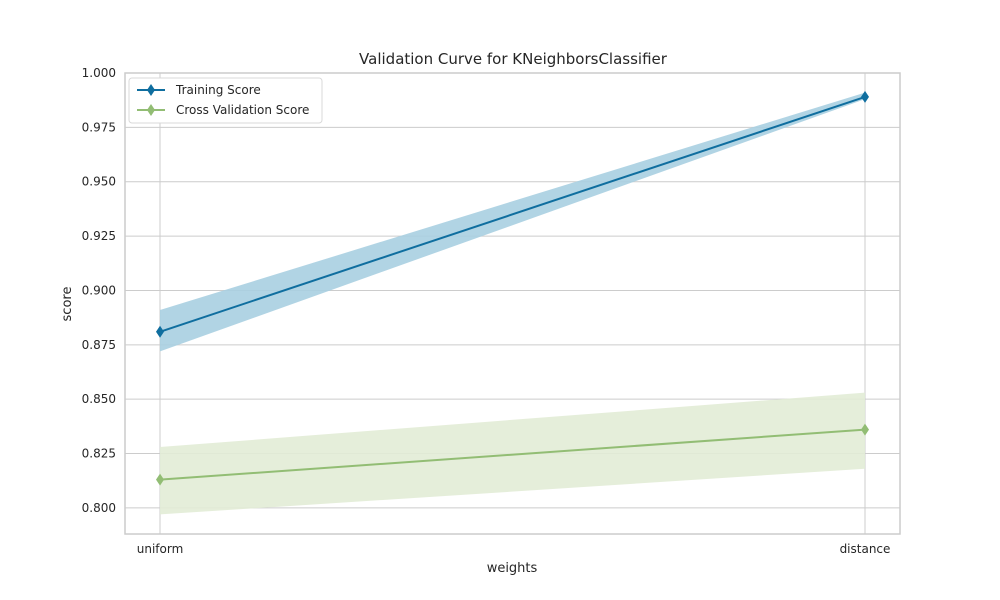 The image size is (1000, 600). I want to click on legend: Training Score Cross Validation Score, so click(225, 100).